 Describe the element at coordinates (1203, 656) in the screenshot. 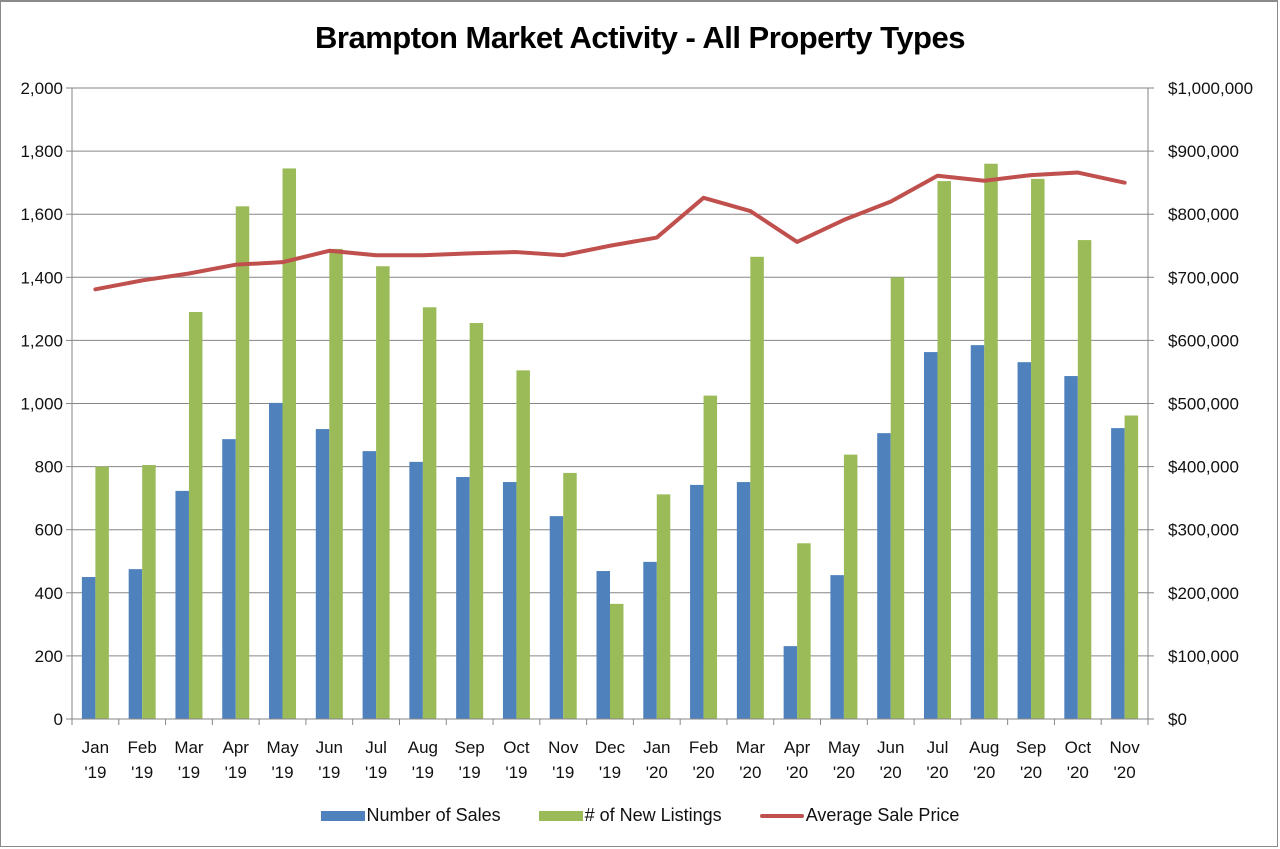

I see `y2-tick-label: $100,000` at that location.